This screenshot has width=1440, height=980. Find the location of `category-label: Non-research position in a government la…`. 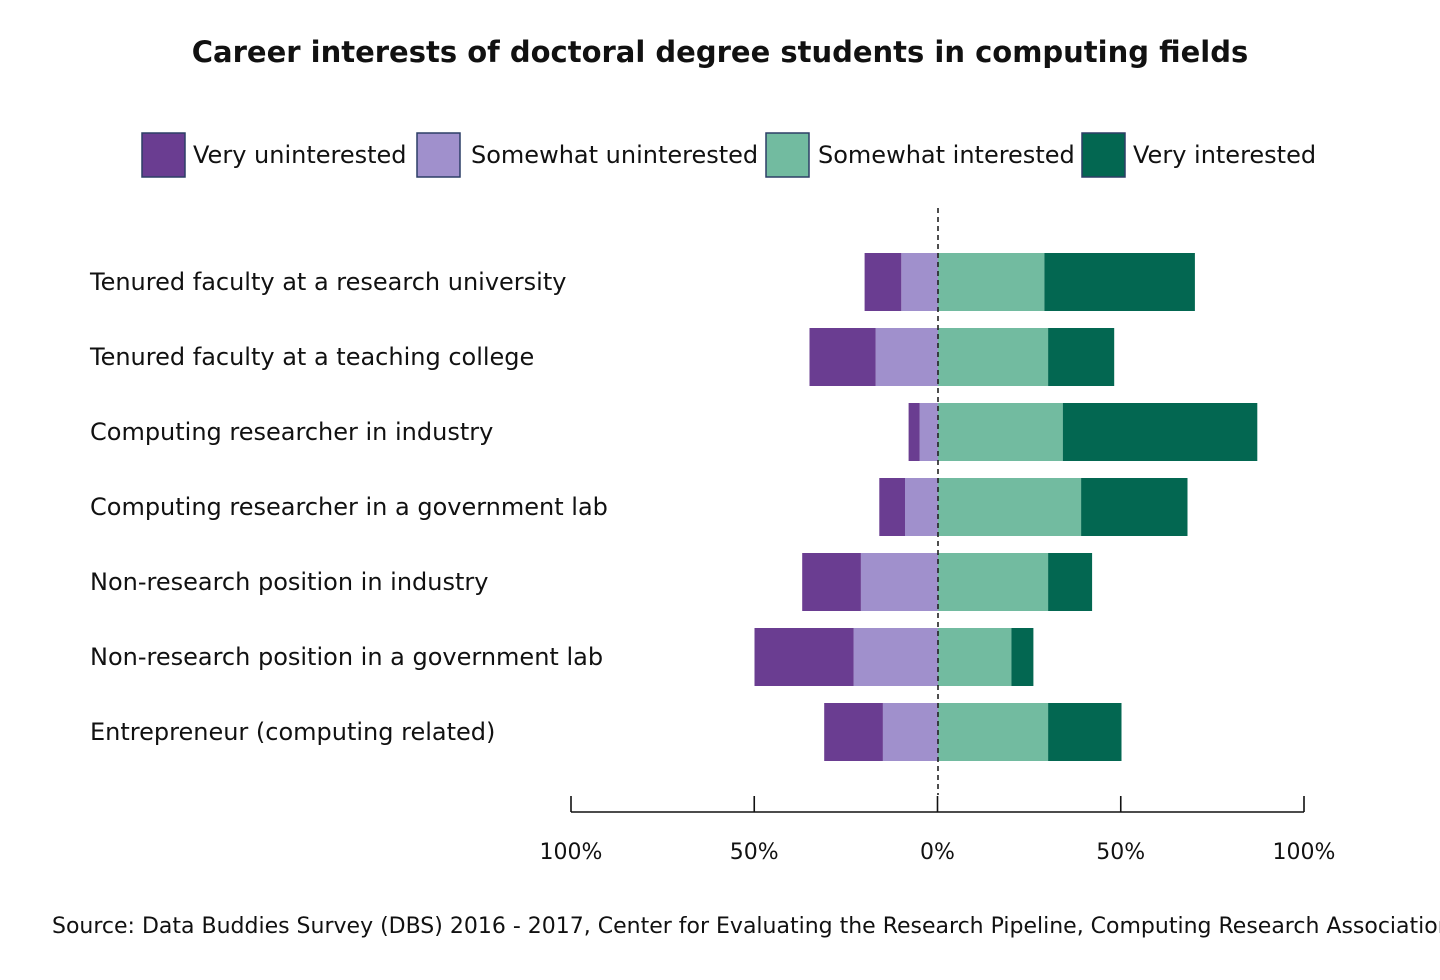

category-label: Non-research position in a government la… is located at coordinates (346, 657).